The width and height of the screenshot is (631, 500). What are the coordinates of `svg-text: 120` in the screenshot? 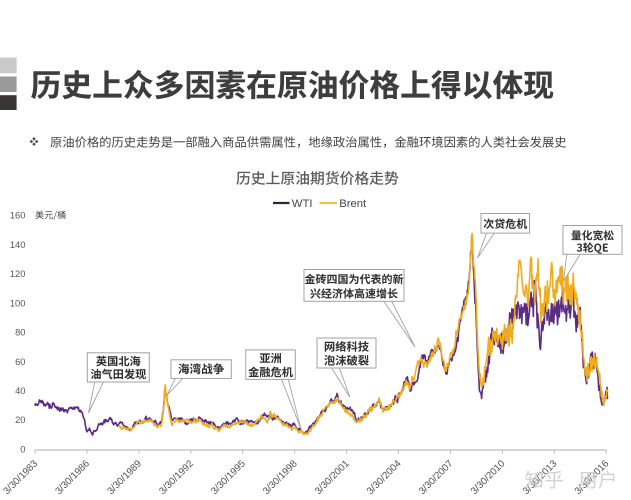 It's located at (18, 273).